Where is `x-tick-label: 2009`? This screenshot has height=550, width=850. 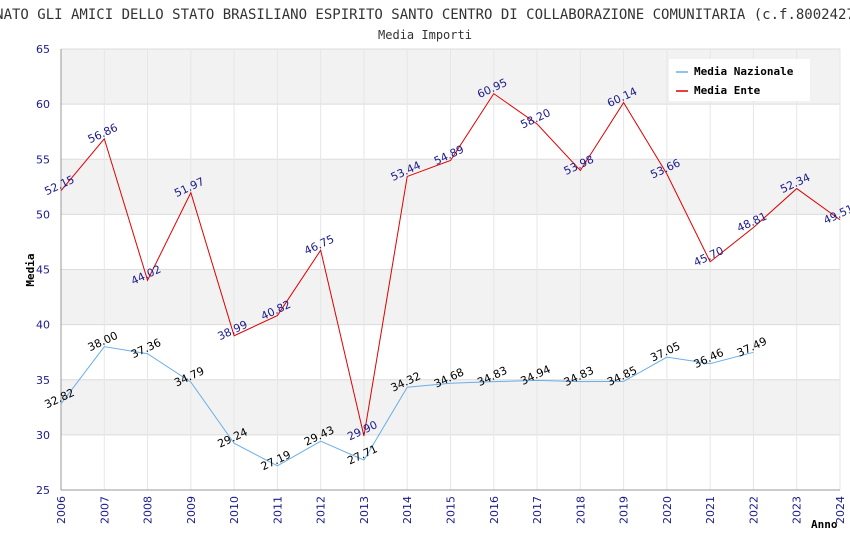 x-tick-label: 2009 is located at coordinates (191, 510).